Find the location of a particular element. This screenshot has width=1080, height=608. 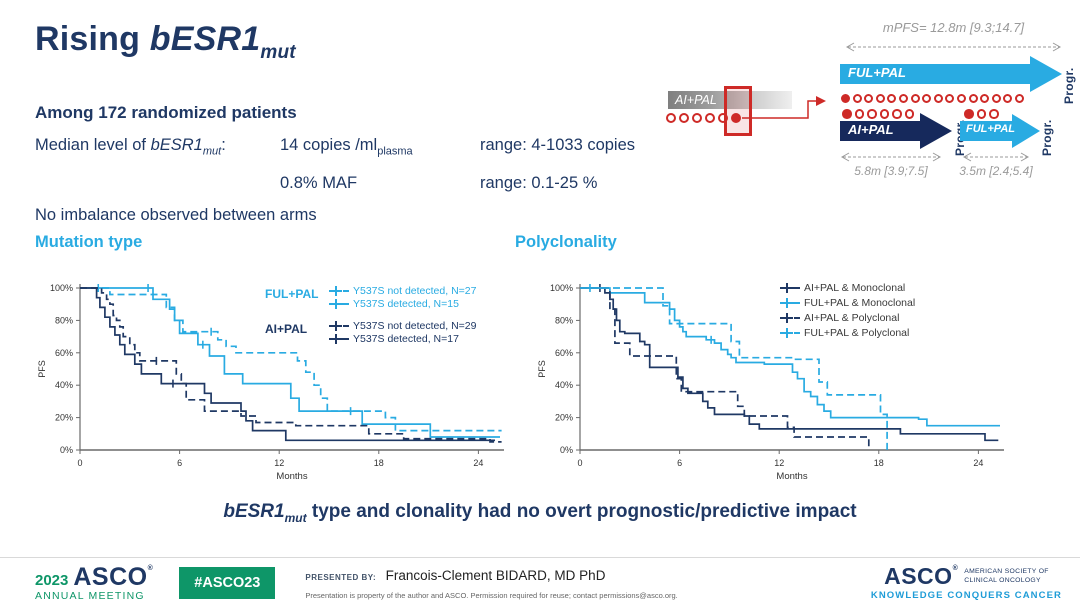

ful-pal-2nd-arrow-icon is located at coordinates (1000, 131).